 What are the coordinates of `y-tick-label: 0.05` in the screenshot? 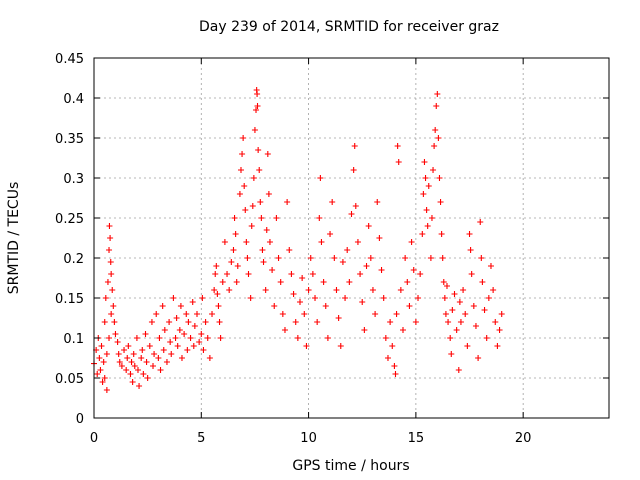 It's located at (69, 379).